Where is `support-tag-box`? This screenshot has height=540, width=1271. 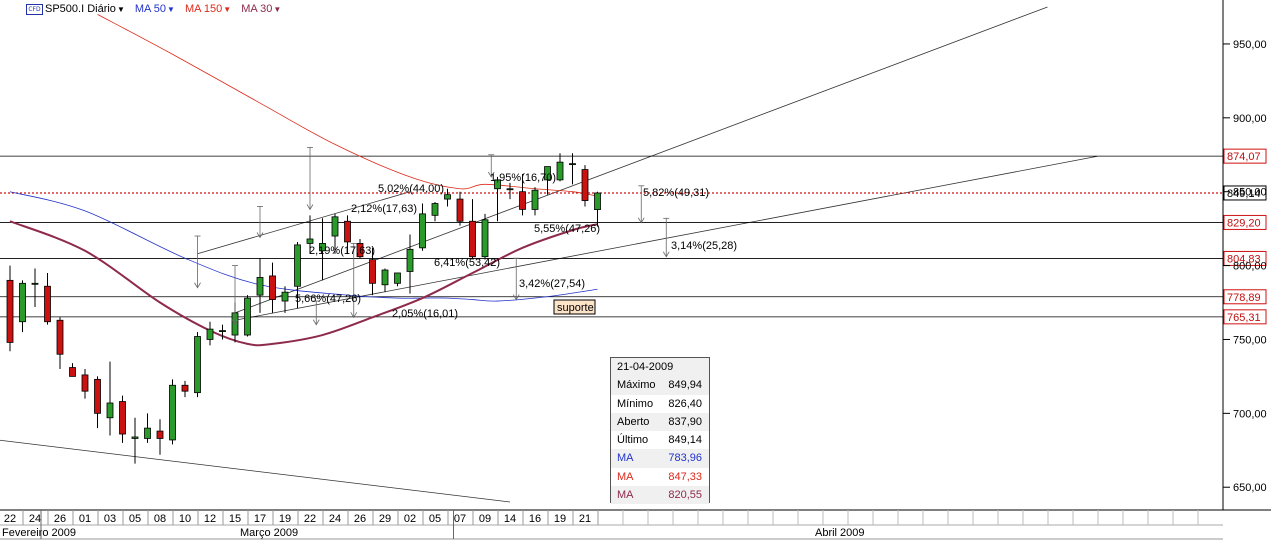
support-tag-box is located at coordinates (574, 307).